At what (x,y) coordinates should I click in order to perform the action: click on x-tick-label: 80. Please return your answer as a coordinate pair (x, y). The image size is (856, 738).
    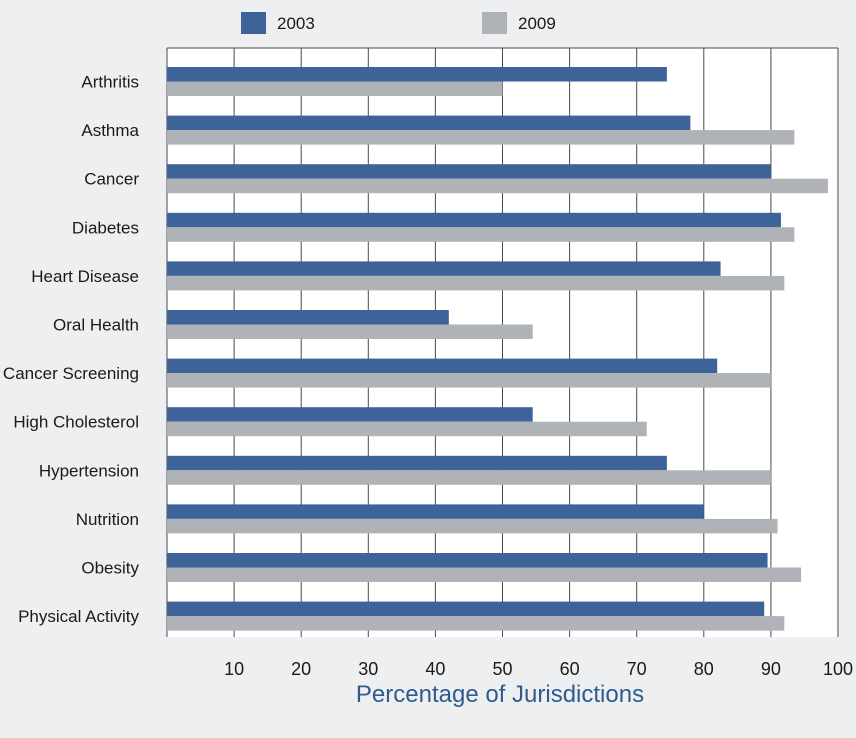
    Looking at the image, I should click on (704, 669).